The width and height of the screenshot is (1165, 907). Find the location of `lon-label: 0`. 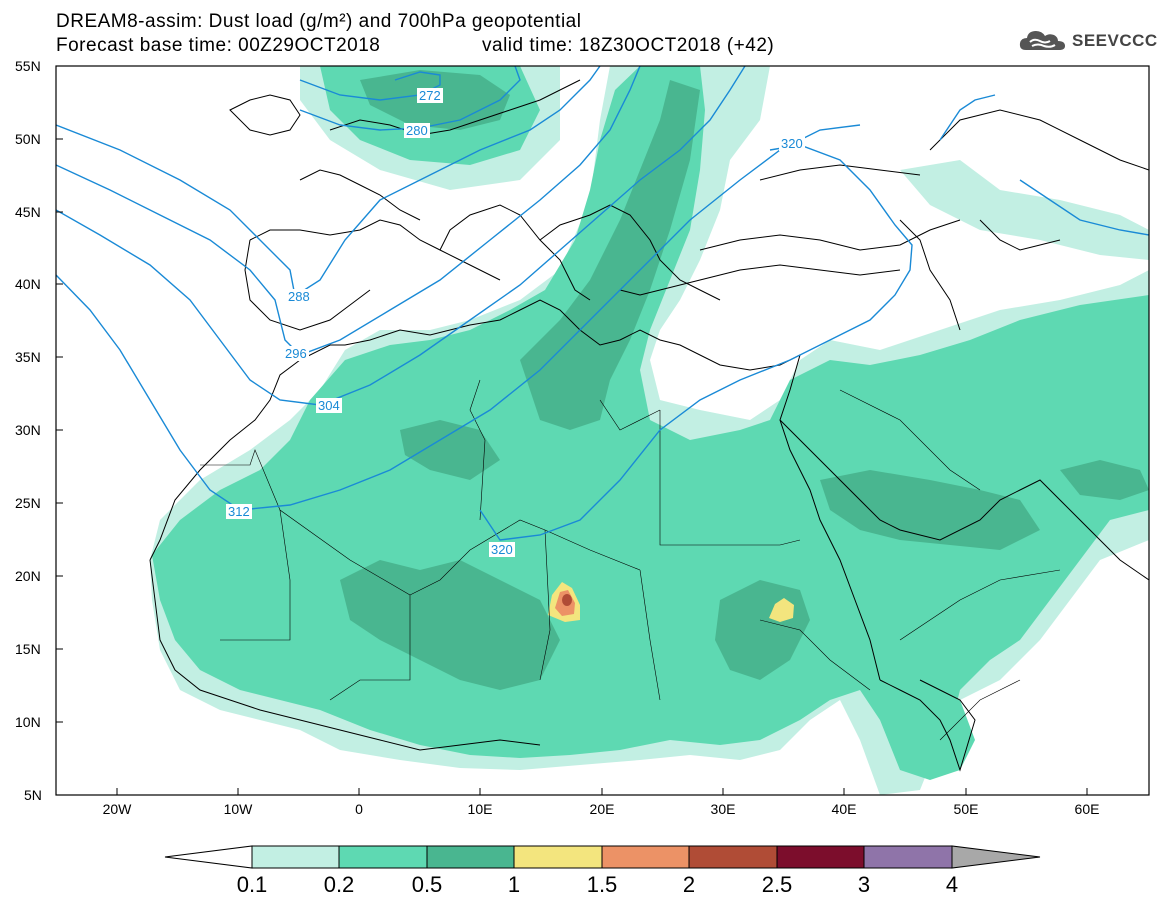

lon-label: 0 is located at coordinates (359, 809).